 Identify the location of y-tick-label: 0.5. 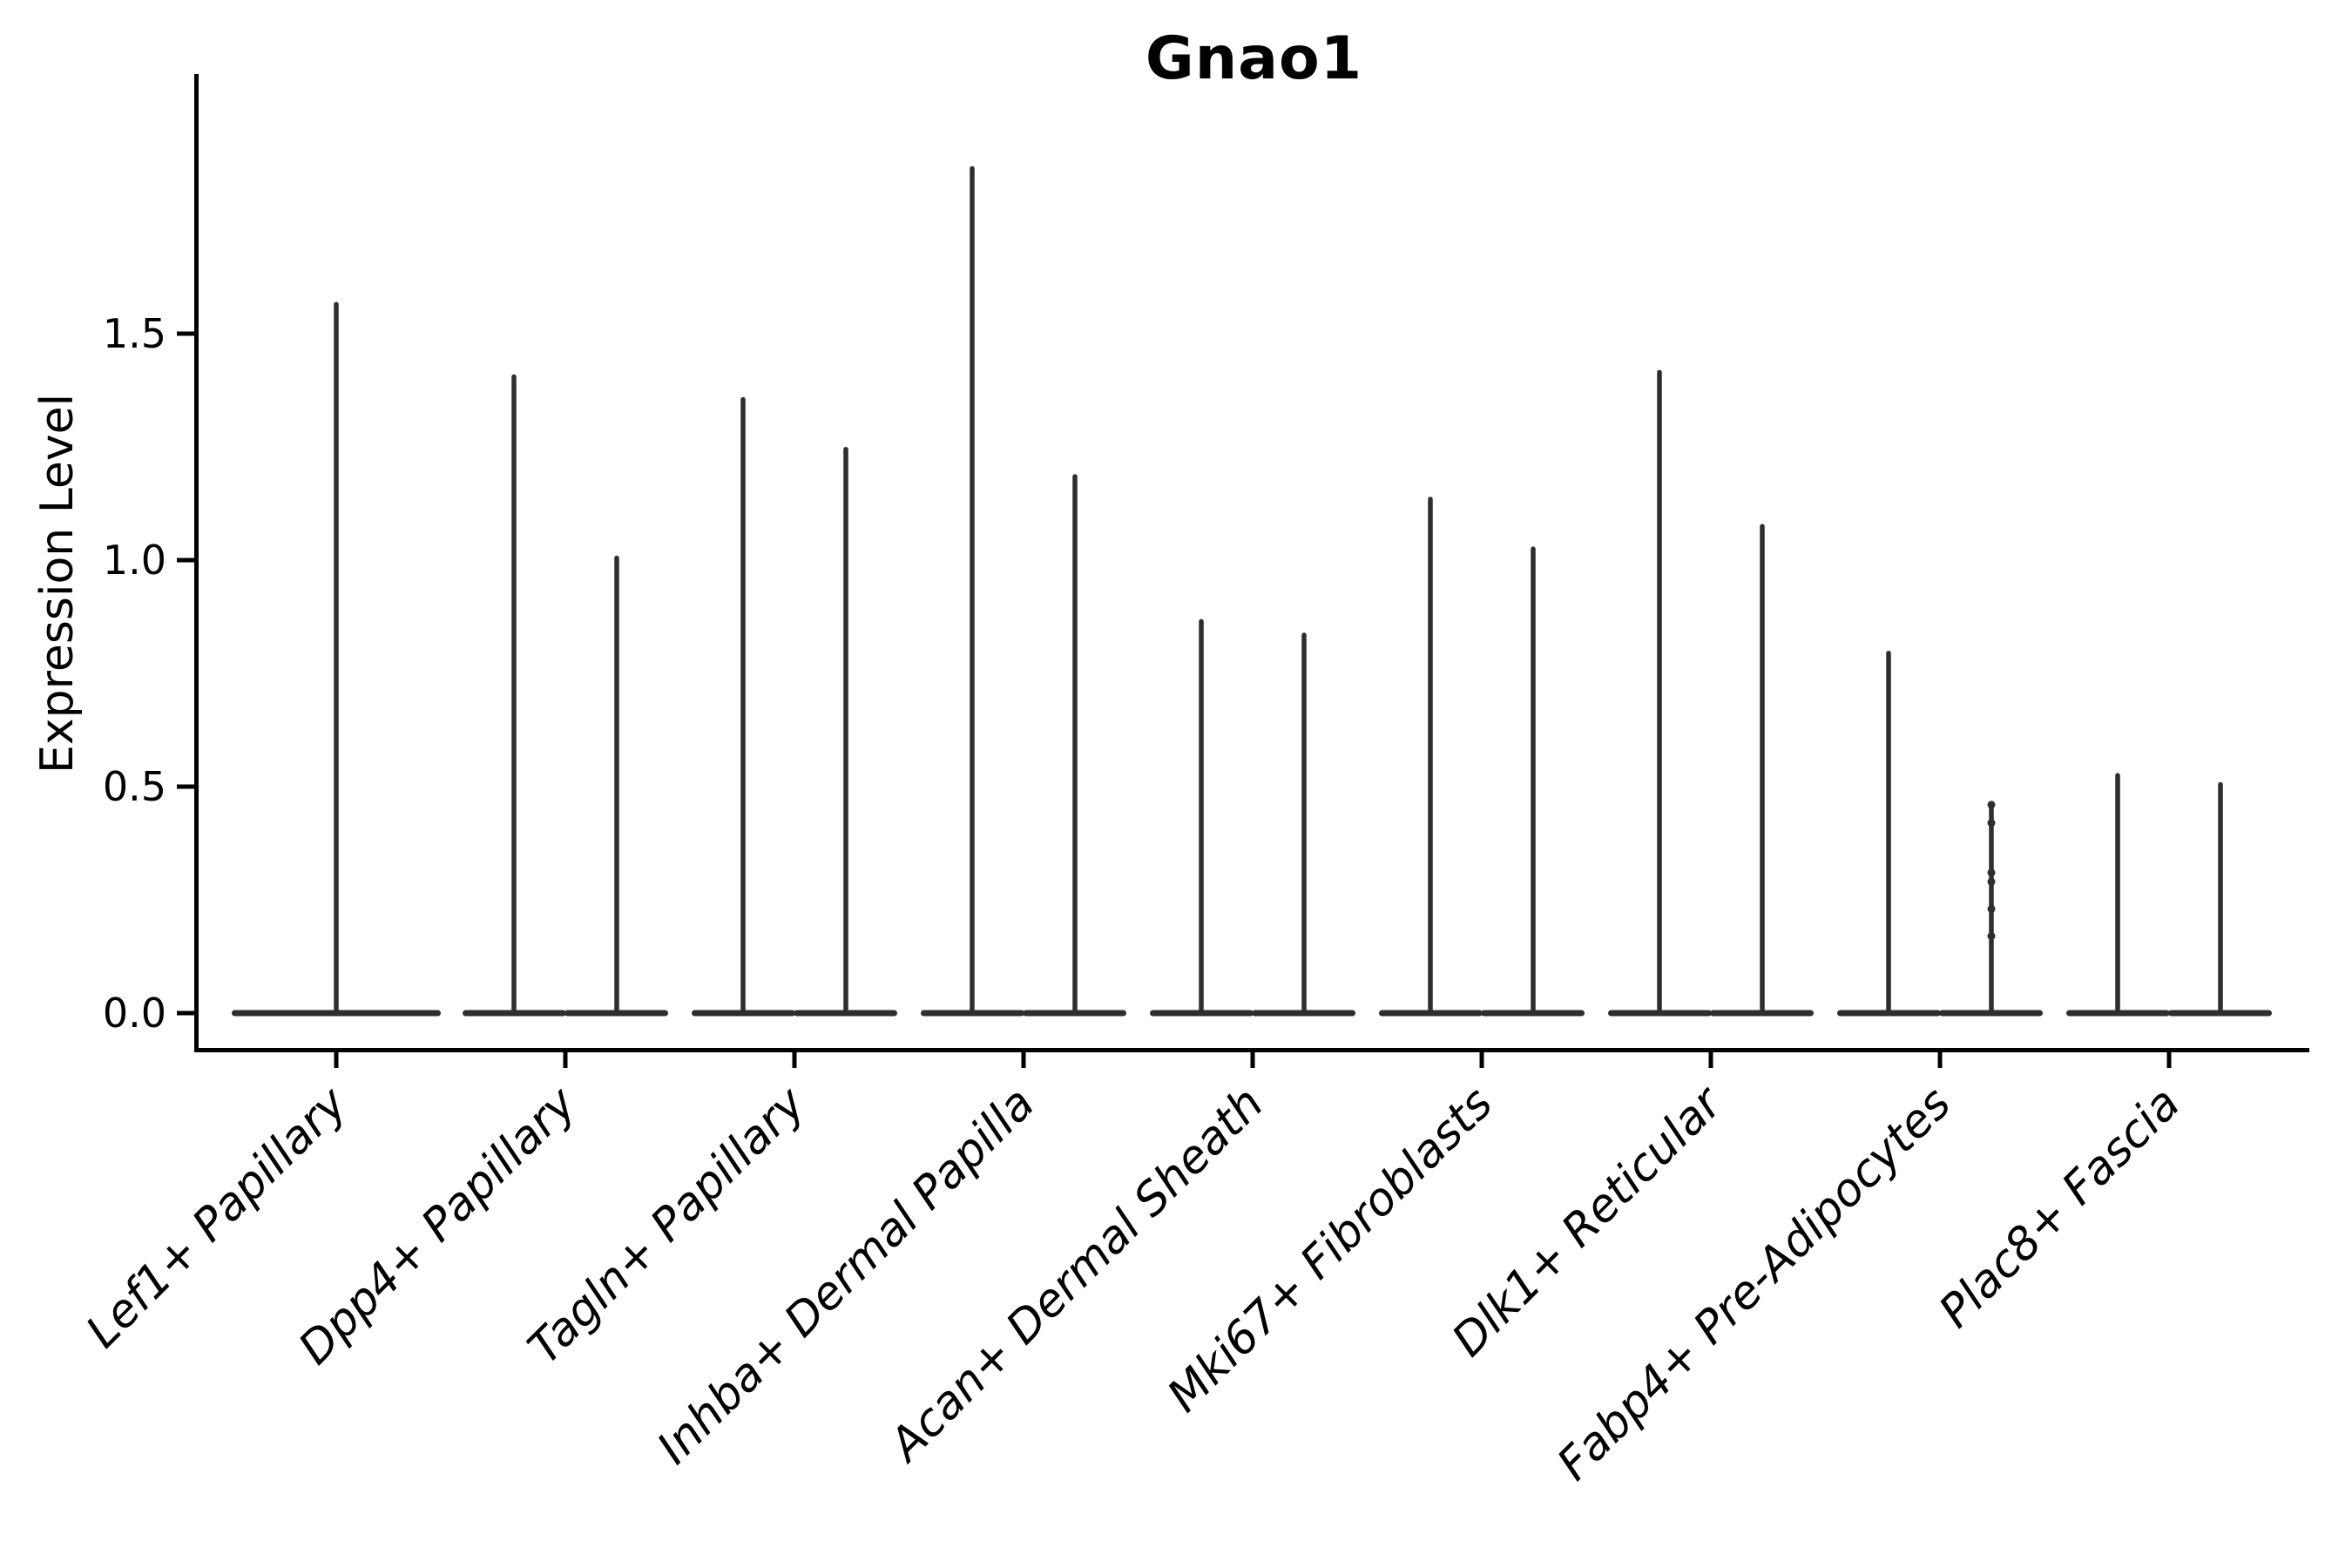
(134, 786).